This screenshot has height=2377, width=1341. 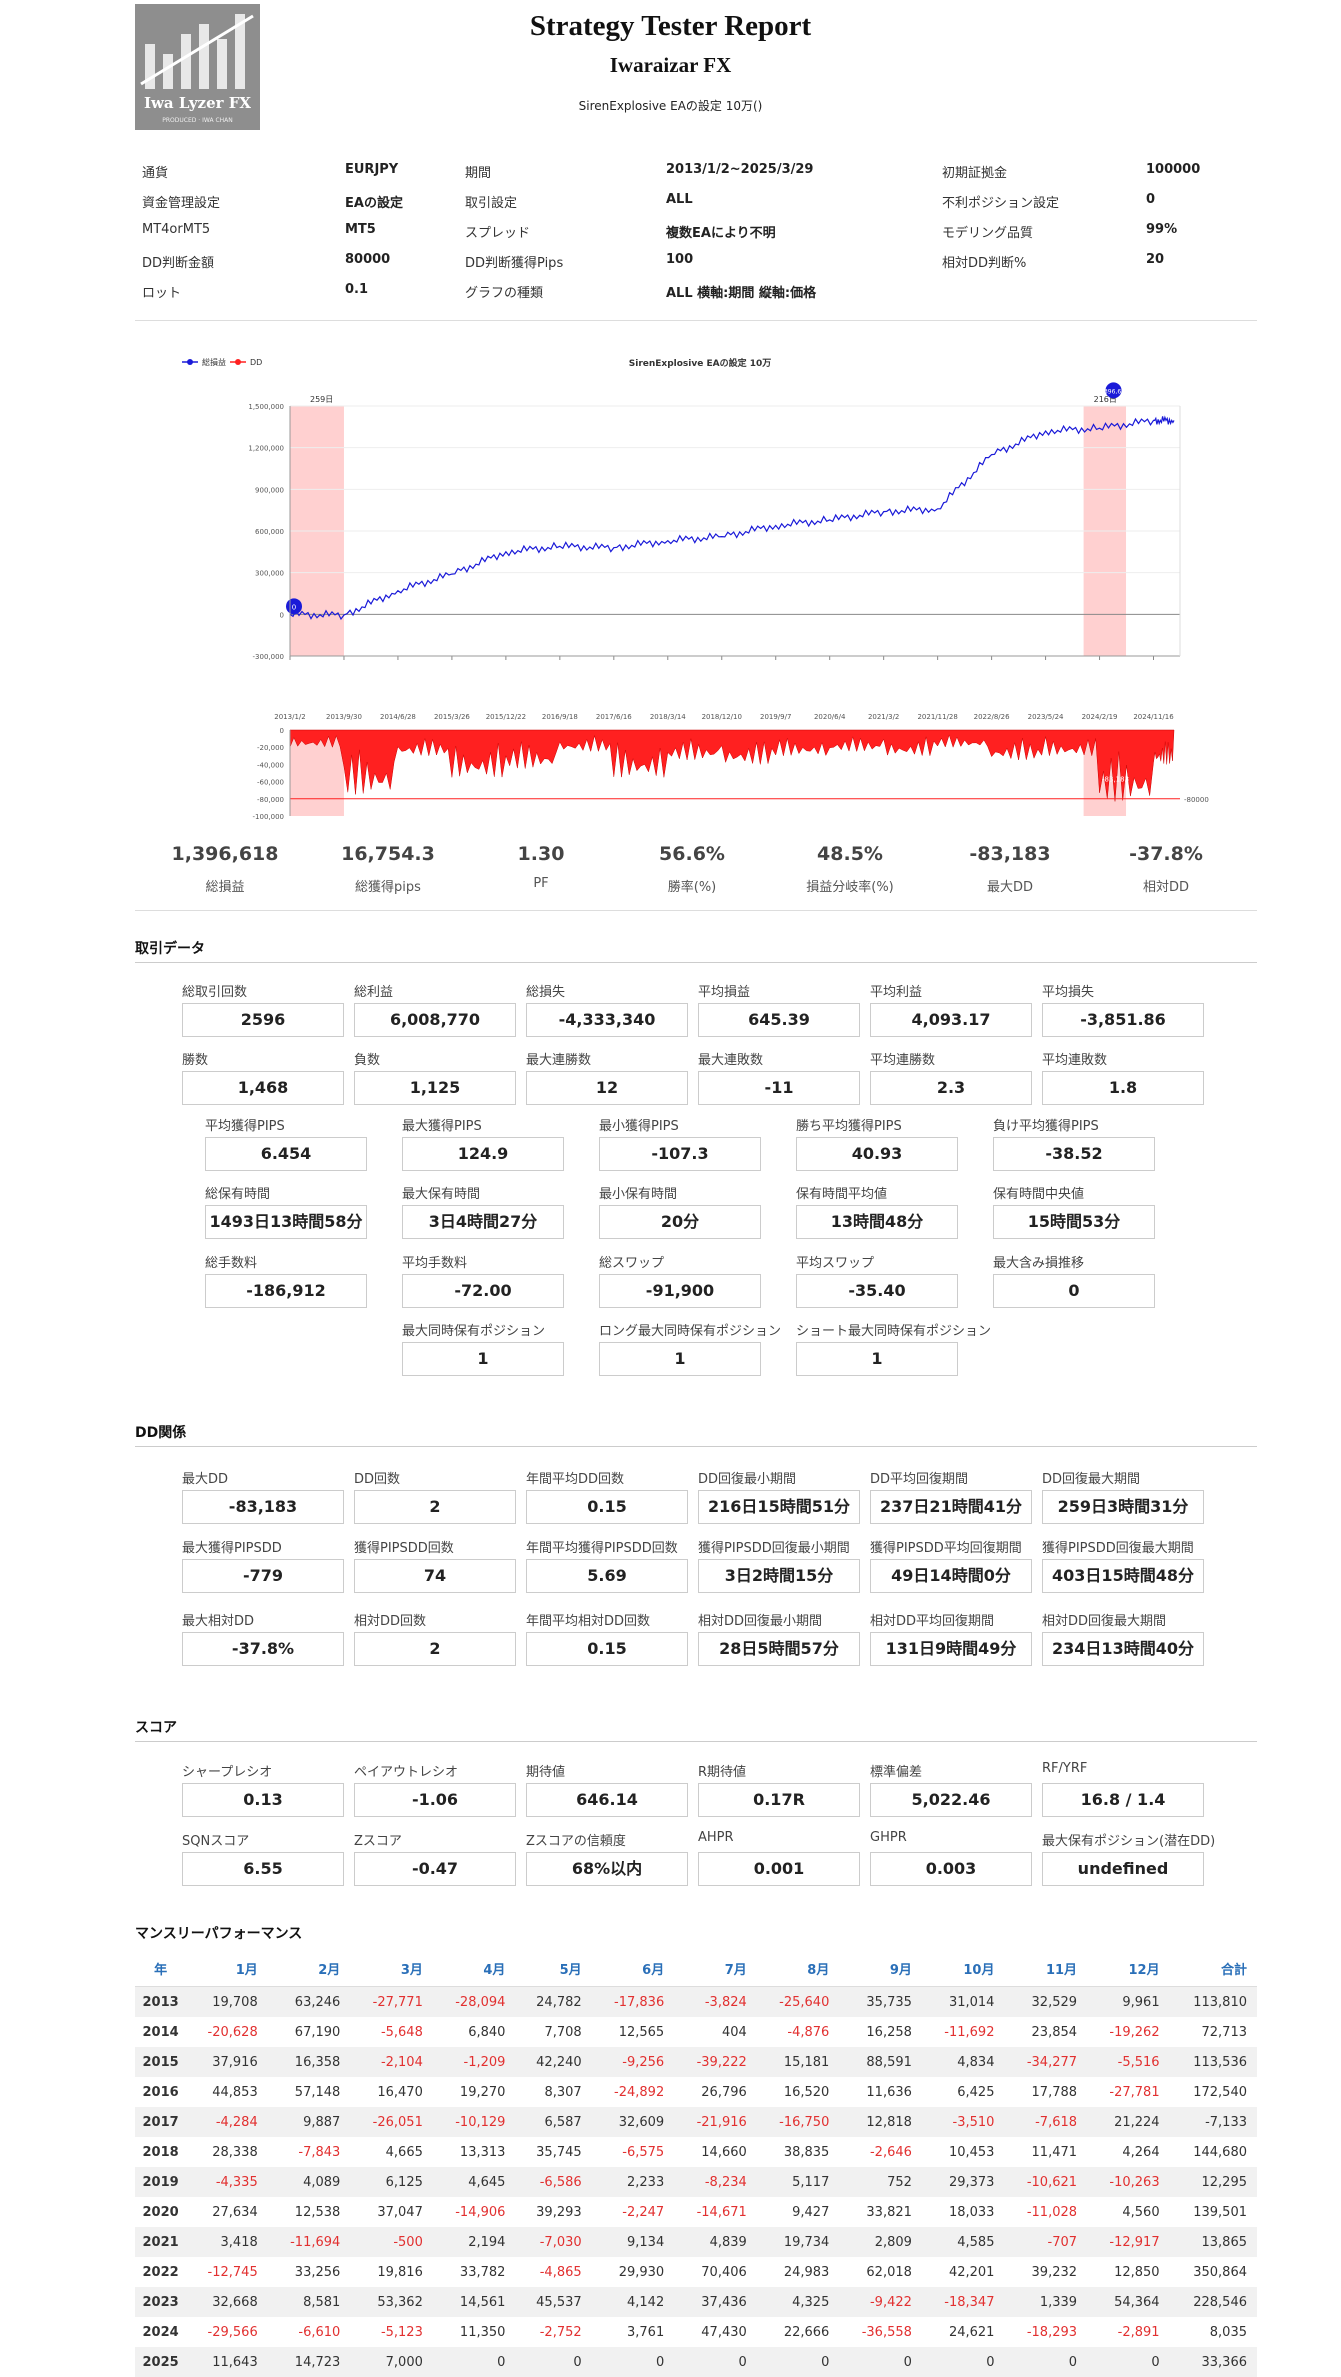 I want to click on stat-label: 総スワップ, so click(x=680, y=1261).